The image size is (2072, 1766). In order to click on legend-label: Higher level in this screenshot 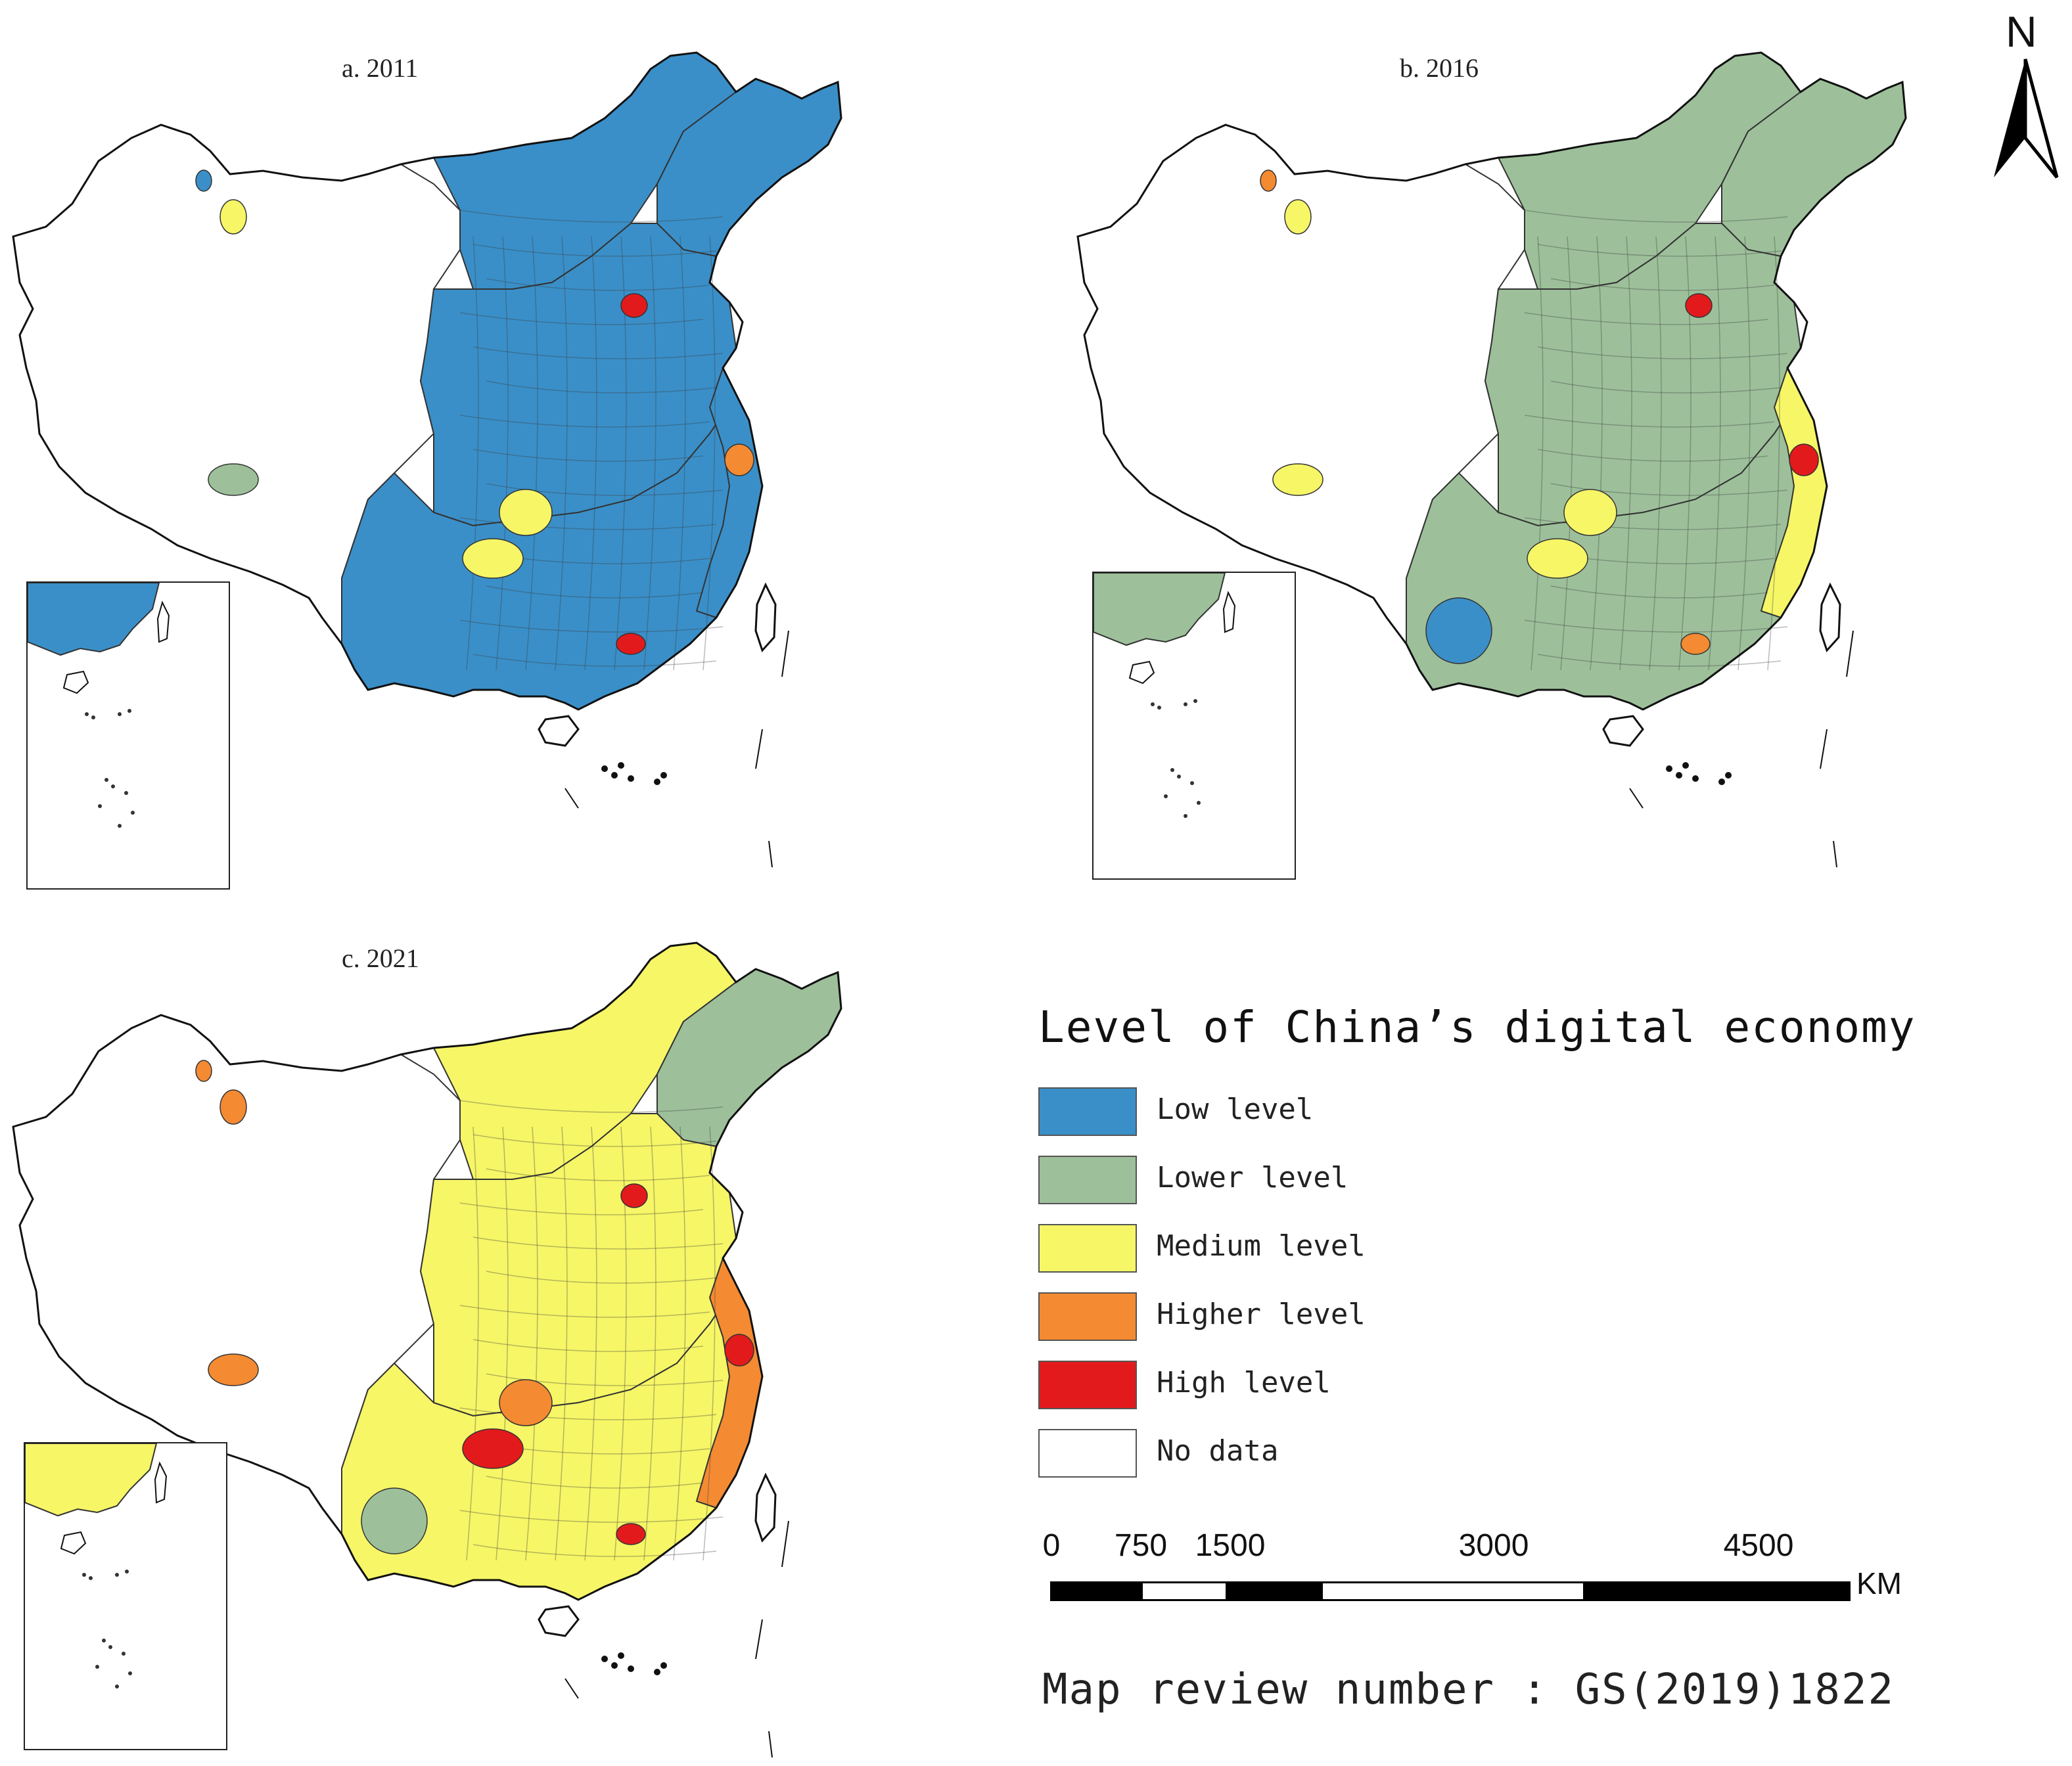, I will do `click(1261, 1314)`.